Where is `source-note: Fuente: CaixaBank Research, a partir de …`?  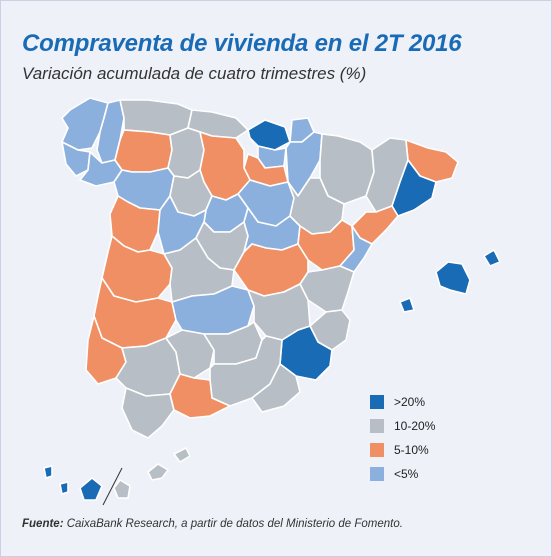 source-note: Fuente: CaixaBank Research, a partir de … is located at coordinates (212, 524).